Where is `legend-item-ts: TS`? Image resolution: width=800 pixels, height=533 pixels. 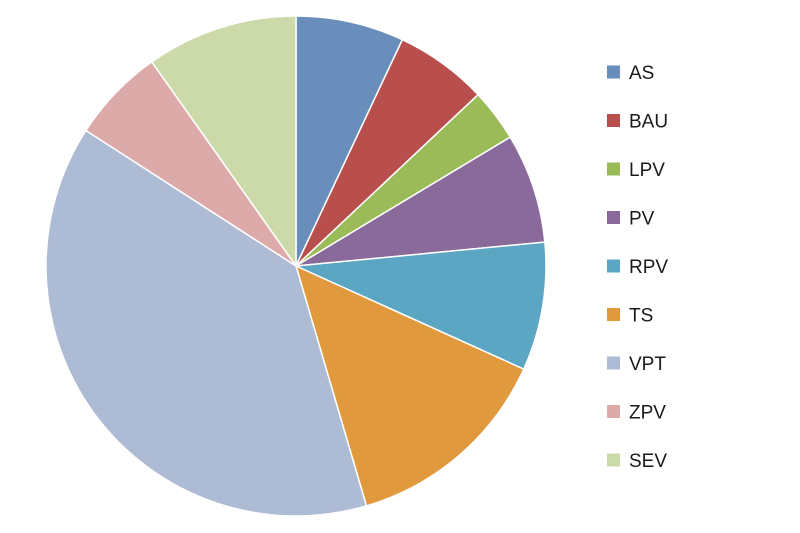
legend-item-ts: TS is located at coordinates (630, 316).